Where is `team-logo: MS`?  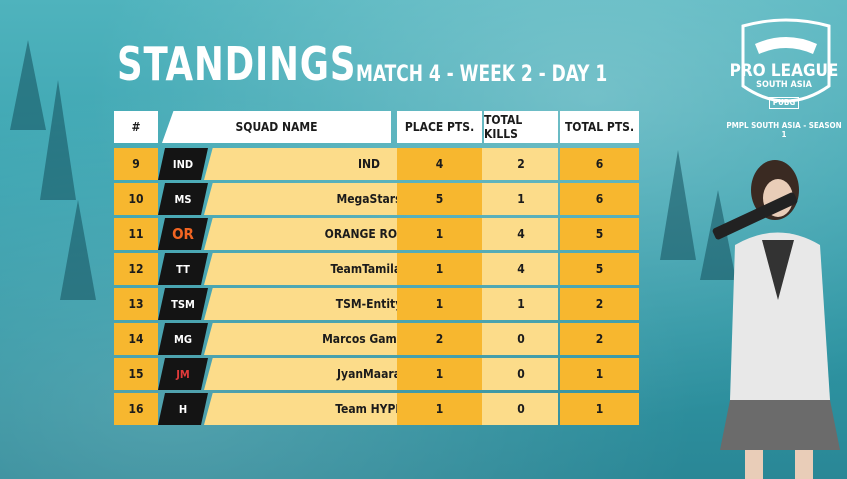
team-logo: MS is located at coordinates (183, 199).